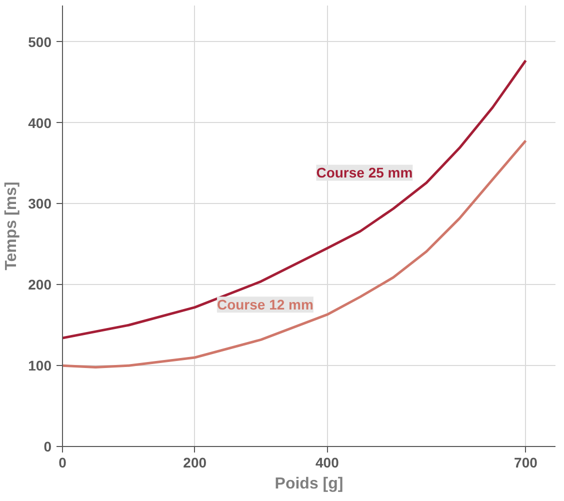  What do you see at coordinates (40, 284) in the screenshot?
I see `y-tick-label: 200` at bounding box center [40, 284].